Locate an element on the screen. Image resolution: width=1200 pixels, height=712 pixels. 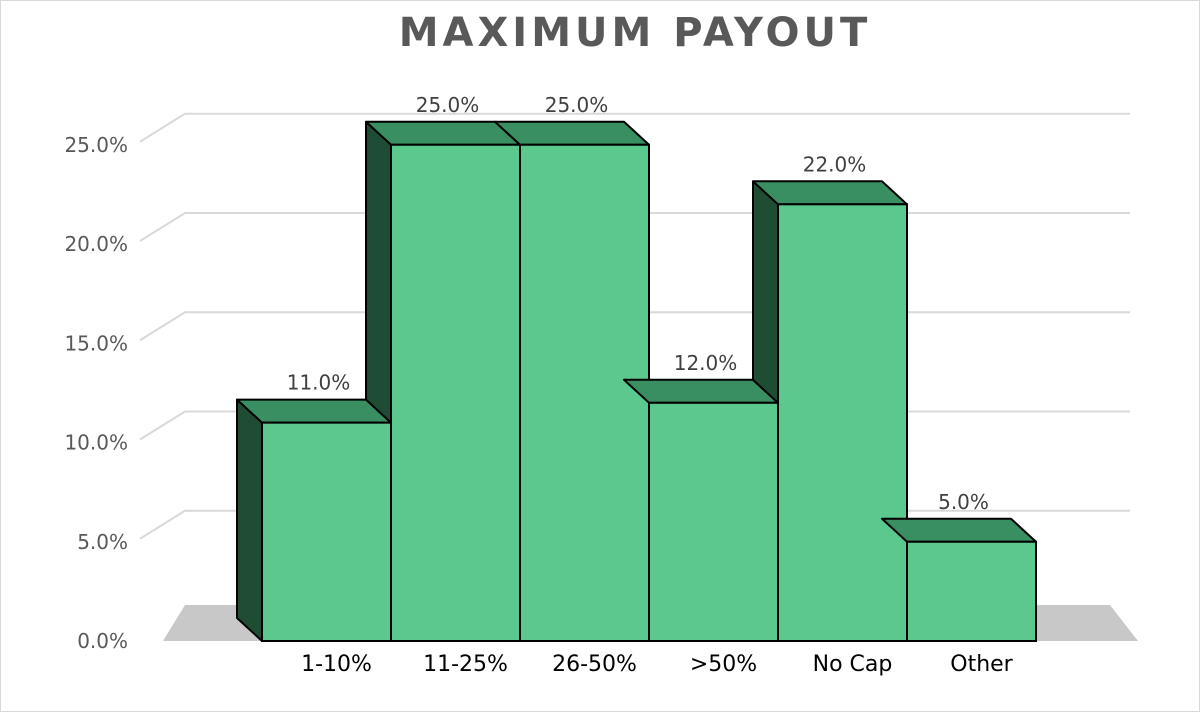
y-axis-ticks: 0.0% 5.0% 10.0% 15.0% 20.0% 25.0% is located at coordinates (96, 393).